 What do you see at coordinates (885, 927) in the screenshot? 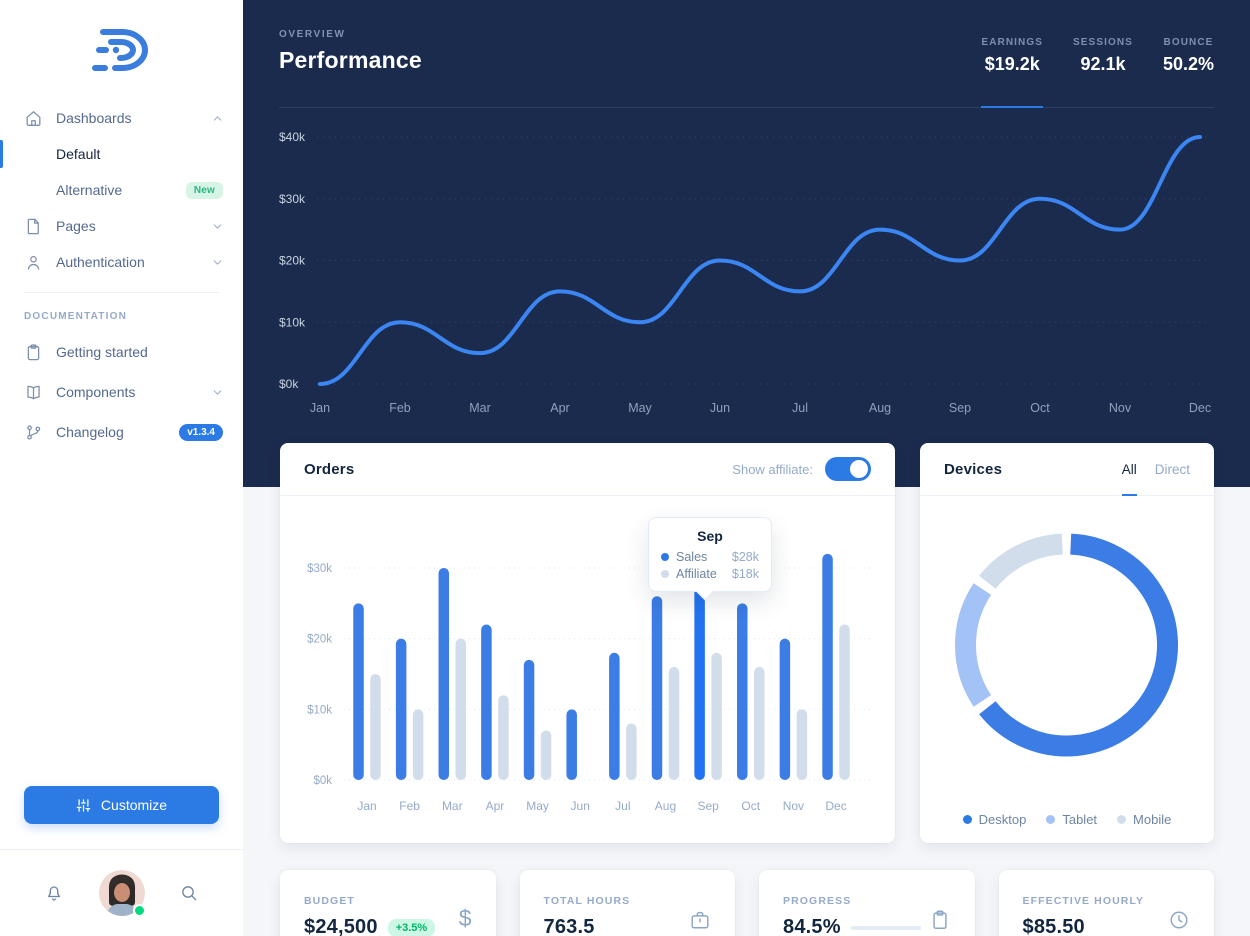
I see `progress-bar` at bounding box center [885, 927].